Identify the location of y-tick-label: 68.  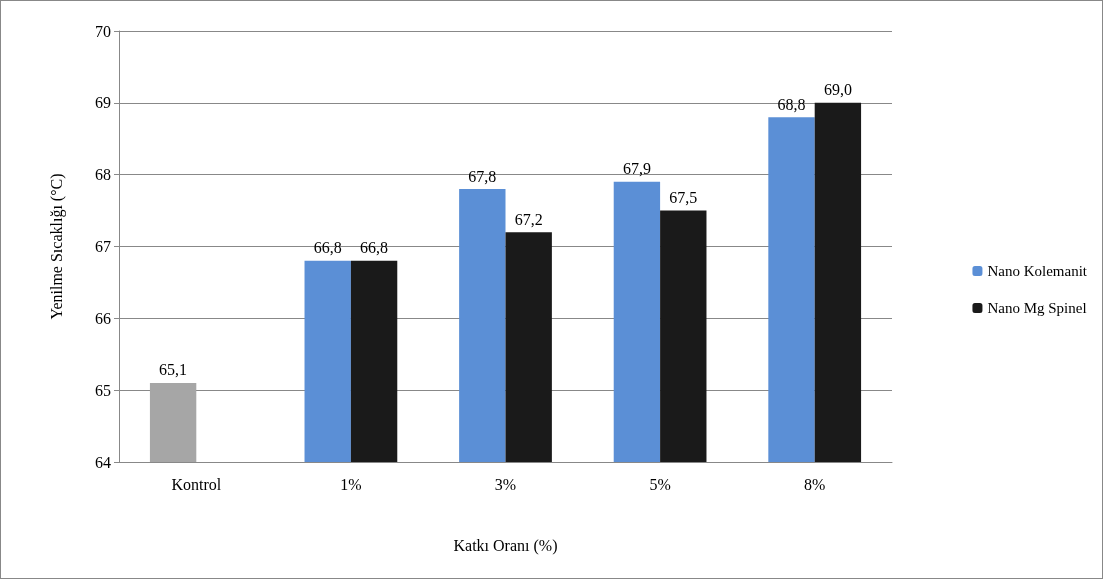
(103, 175).